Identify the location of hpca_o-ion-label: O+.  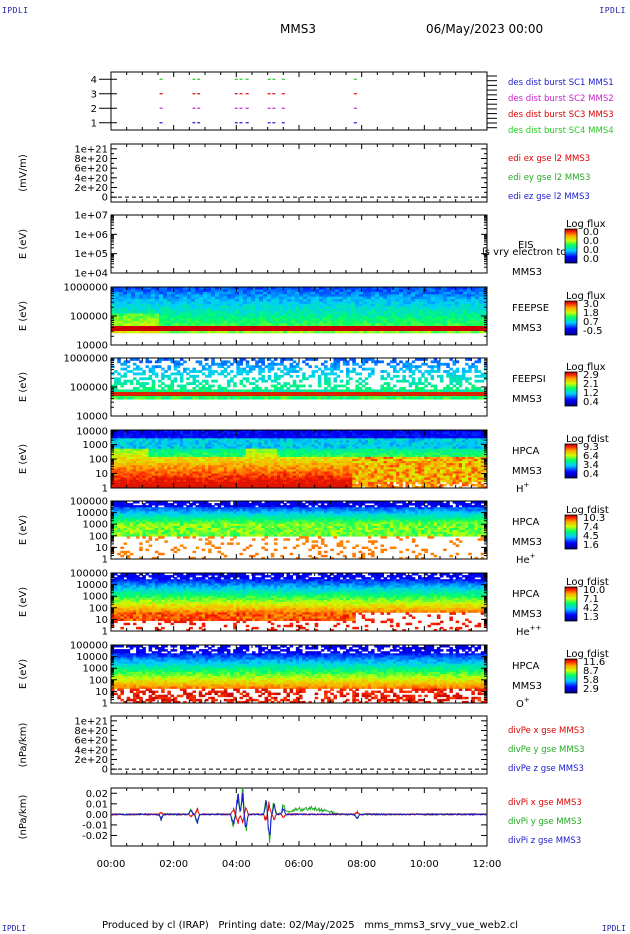
(523, 703).